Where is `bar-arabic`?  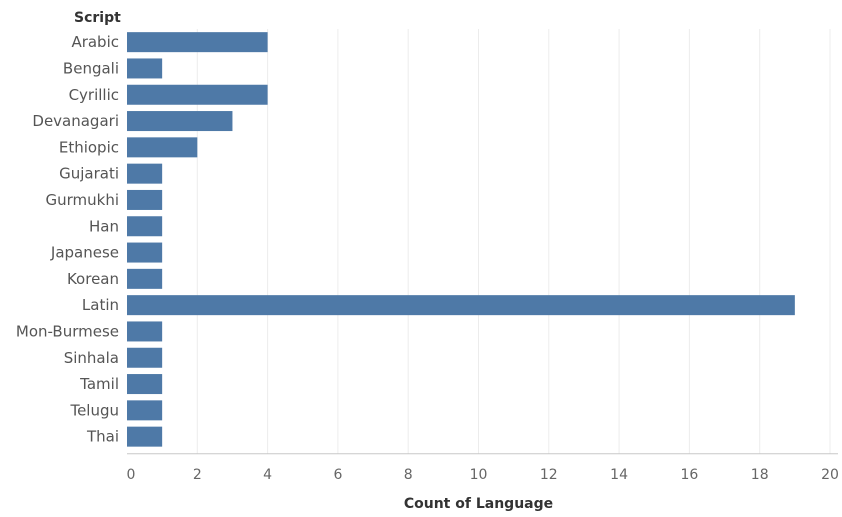
bar-arabic is located at coordinates (197, 42).